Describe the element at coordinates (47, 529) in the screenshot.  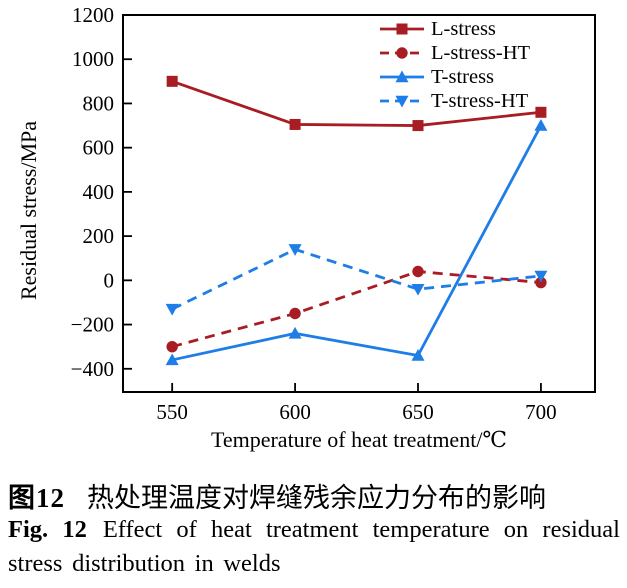
I see `caption-en-label: Fig. 12` at that location.